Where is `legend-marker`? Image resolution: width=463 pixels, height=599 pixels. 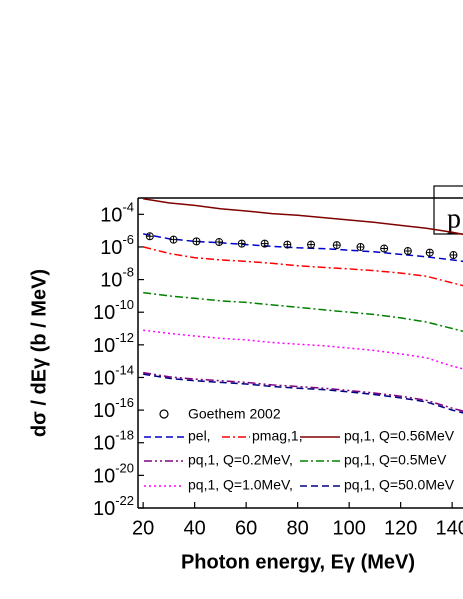
legend-marker is located at coordinates (164, 414).